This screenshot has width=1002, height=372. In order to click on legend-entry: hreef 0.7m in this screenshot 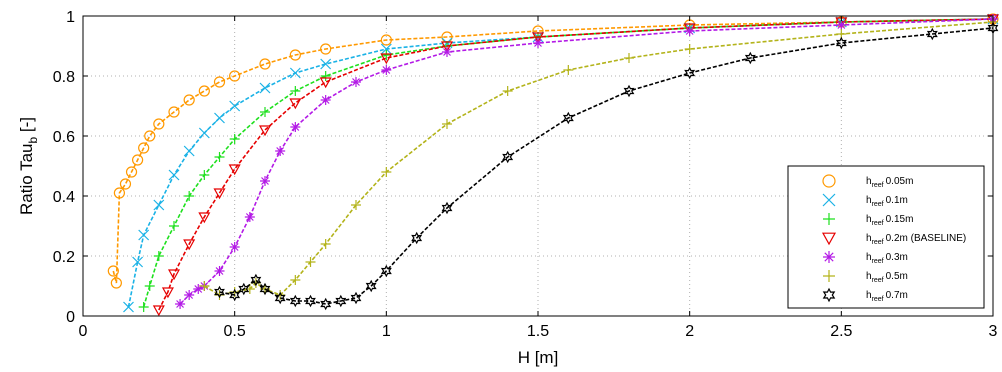, I will do `click(887, 296)`.